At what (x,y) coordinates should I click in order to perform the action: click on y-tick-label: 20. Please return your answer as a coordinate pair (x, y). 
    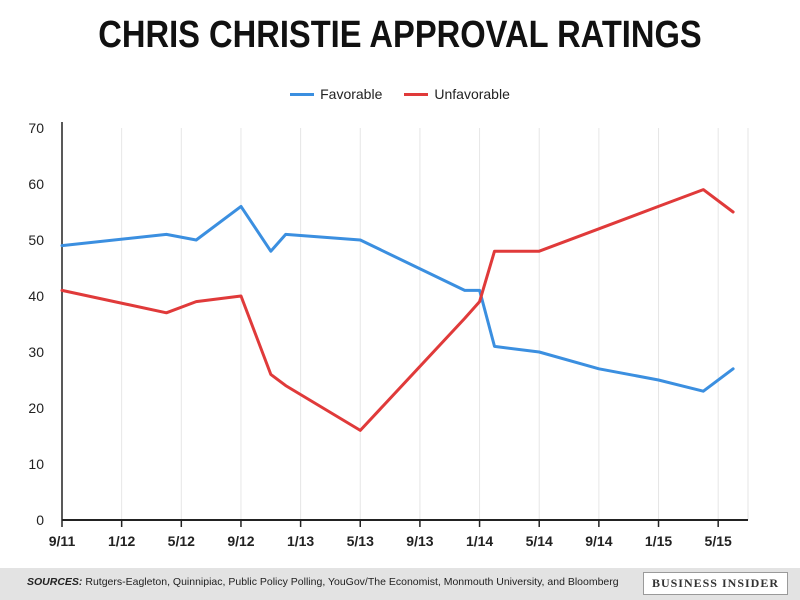
    Looking at the image, I should click on (36, 408).